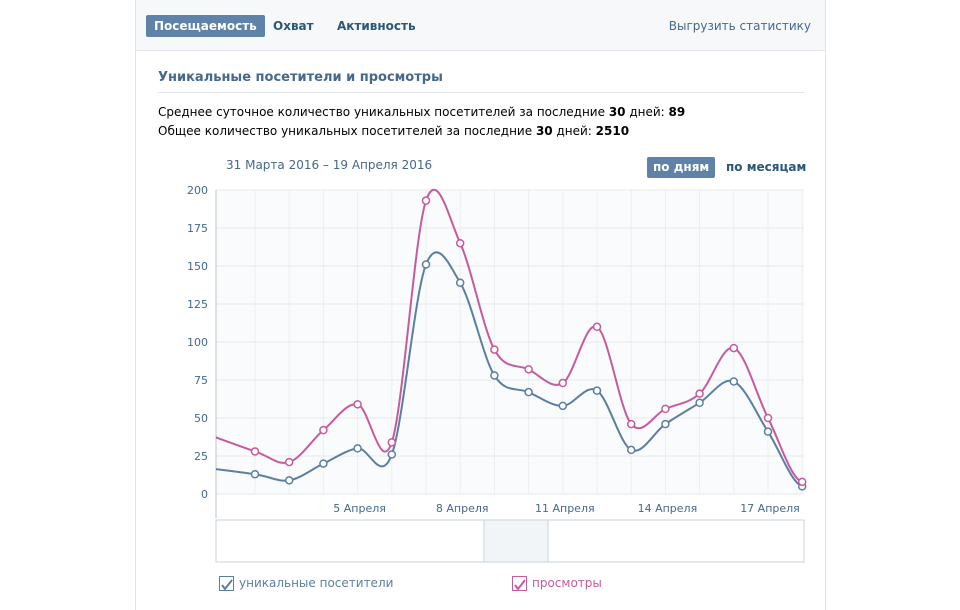  What do you see at coordinates (677, 112) in the screenshot?
I see `avg-daily-stat-value: 89` at bounding box center [677, 112].